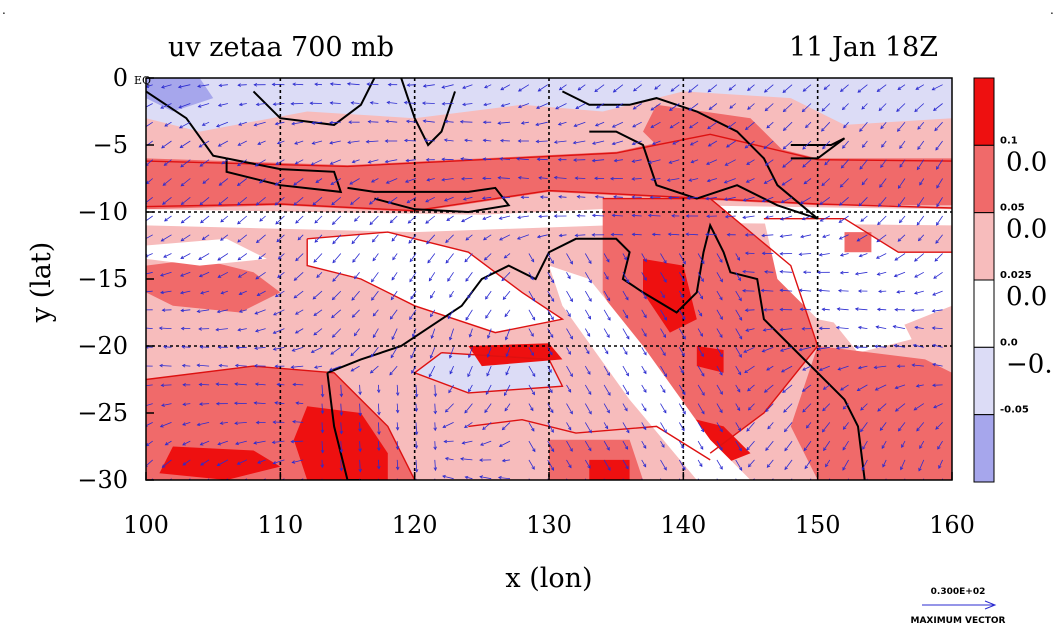 This screenshot has height=631, width=1058. What do you see at coordinates (818, 525) in the screenshot?
I see `x-tick-label: 150` at bounding box center [818, 525].